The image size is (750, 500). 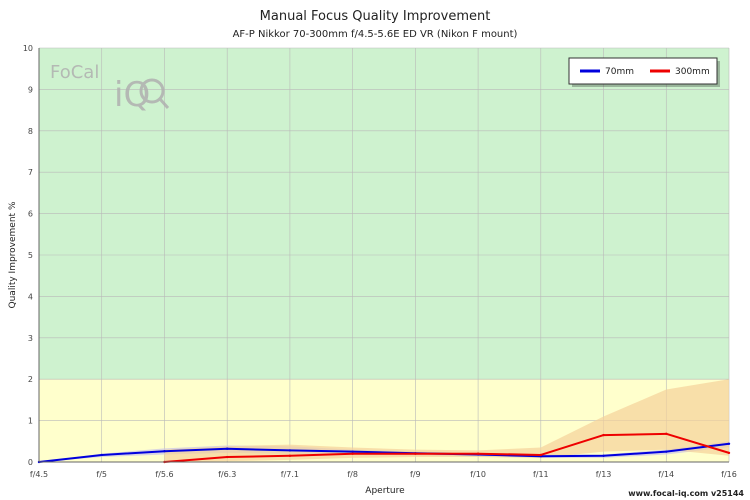 What do you see at coordinates (447, 420) in the screenshot?
I see `area-300mm` at bounding box center [447, 420].